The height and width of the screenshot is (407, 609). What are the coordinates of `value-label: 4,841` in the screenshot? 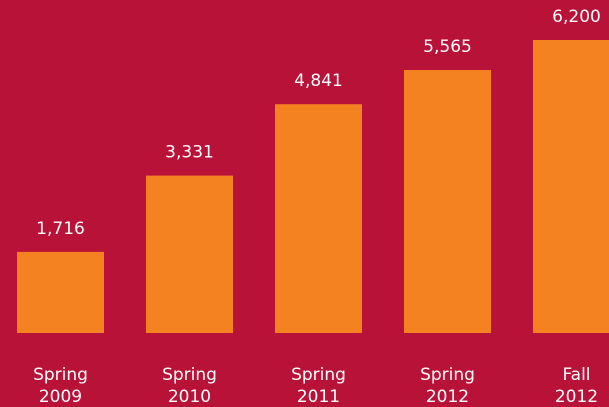 It's located at (318, 81).